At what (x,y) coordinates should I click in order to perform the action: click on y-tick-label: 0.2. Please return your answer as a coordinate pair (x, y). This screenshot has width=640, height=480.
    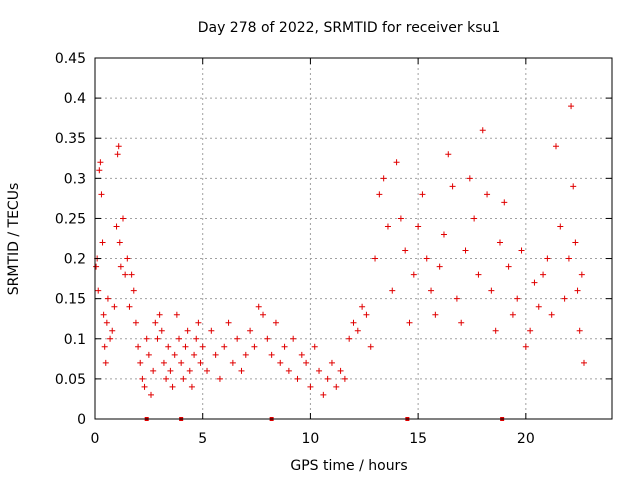
    Looking at the image, I should click on (75, 260).